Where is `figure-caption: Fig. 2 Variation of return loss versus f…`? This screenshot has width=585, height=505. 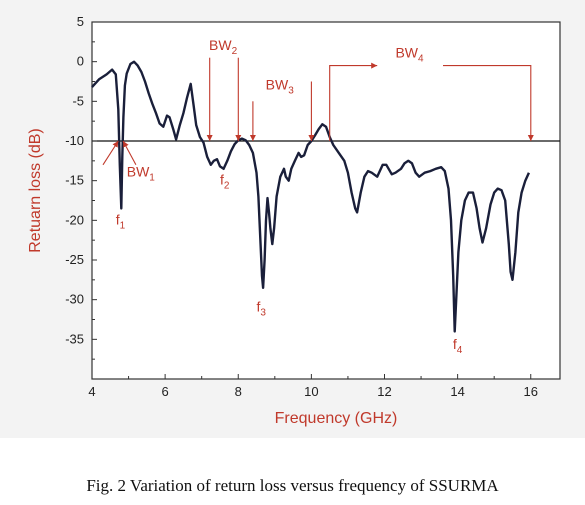 figure-caption: Fig. 2 Variation of return loss versus f… is located at coordinates (292, 485).